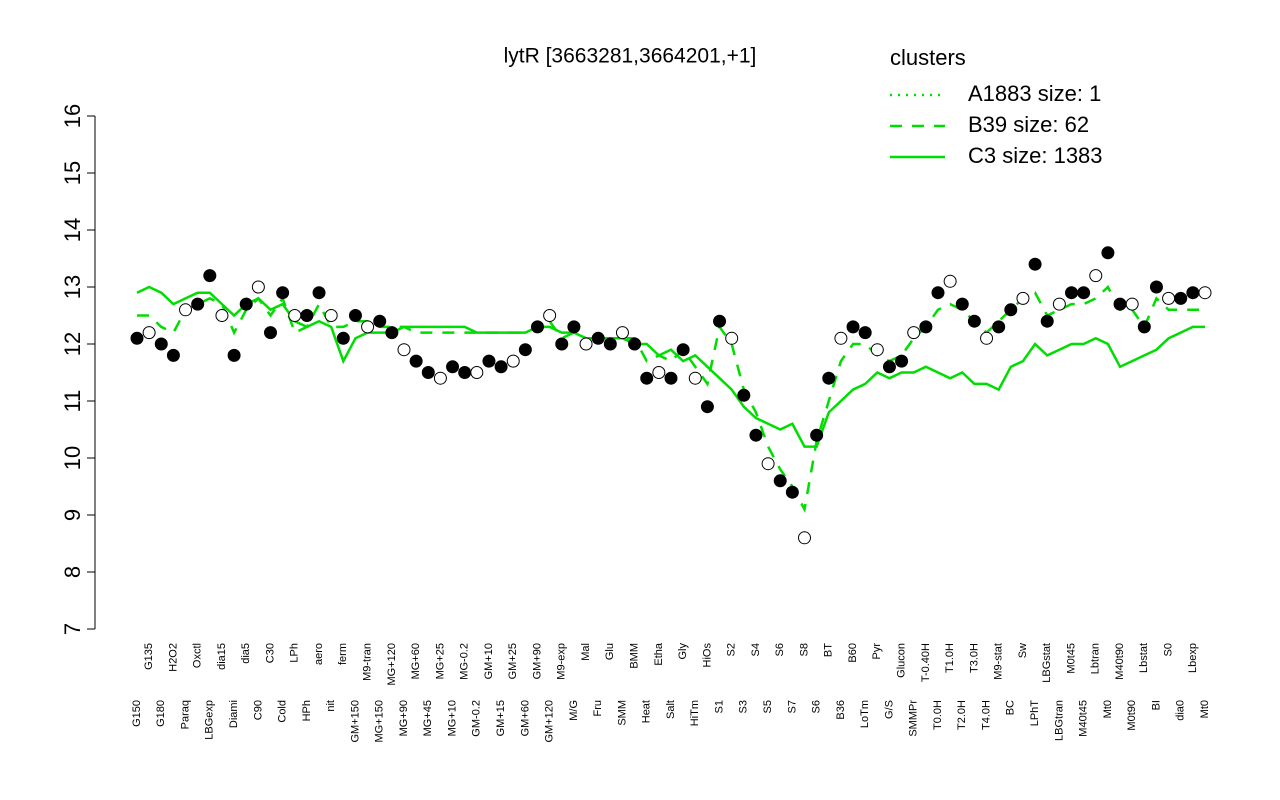 The image size is (1280, 800). What do you see at coordinates (804, 649) in the screenshot?
I see `x-tick-label: S8` at bounding box center [804, 649].